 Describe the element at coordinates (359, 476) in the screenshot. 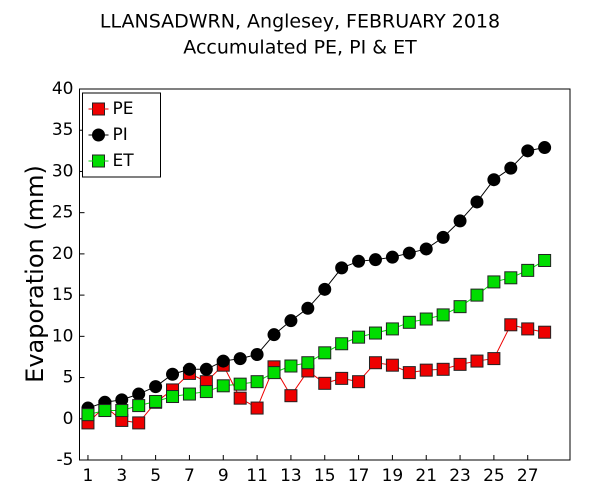

I see `x-tick-label: 17` at that location.